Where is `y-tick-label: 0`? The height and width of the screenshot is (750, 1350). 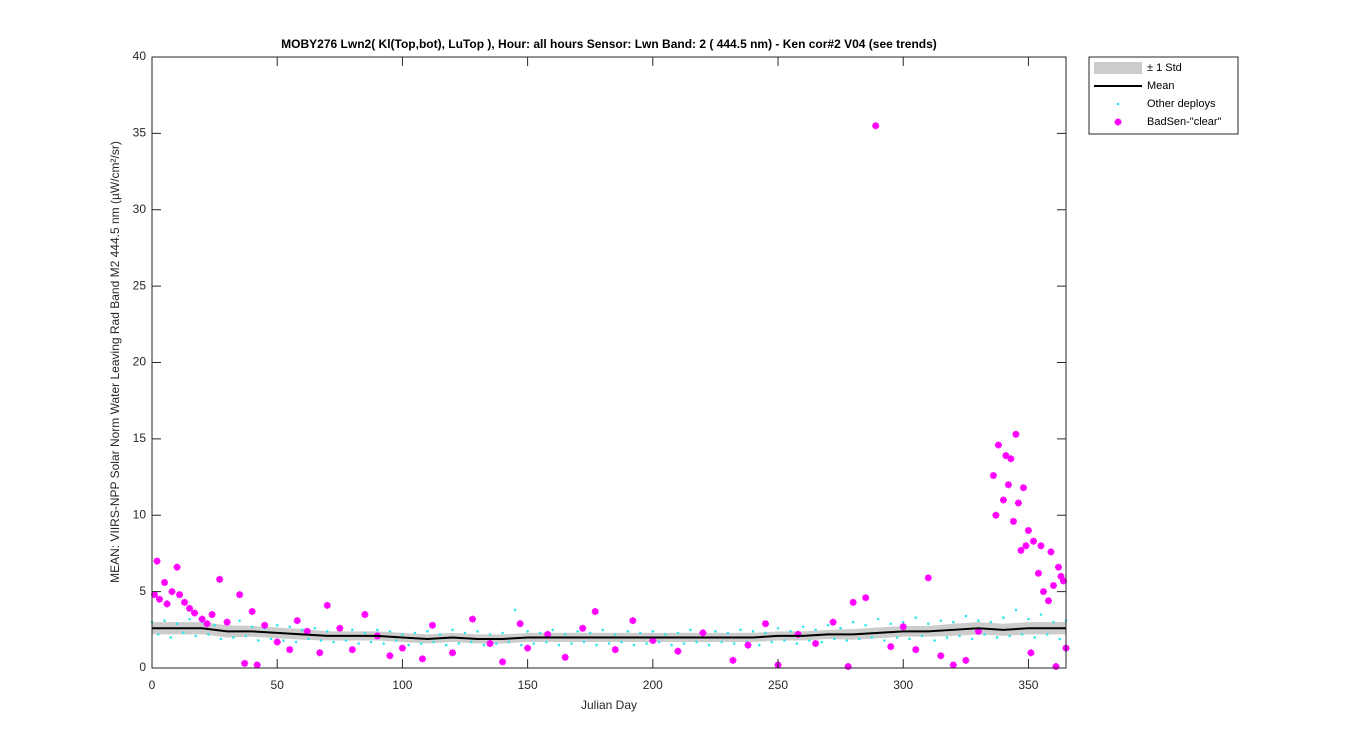 y-tick-label: 0 is located at coordinates (142, 667).